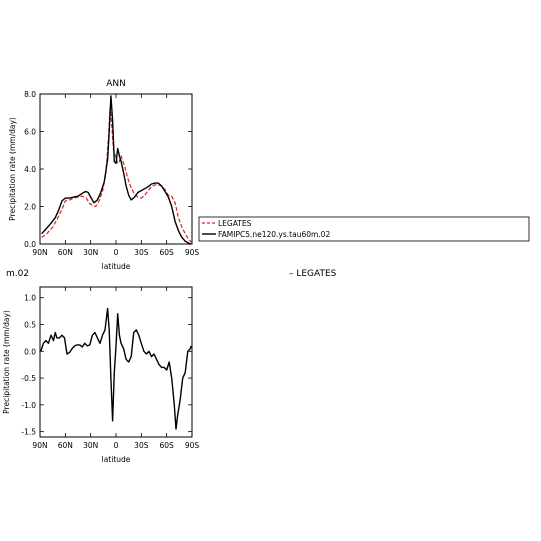  I want to click on bottom-x-tick-label: 30S, so click(141, 445).